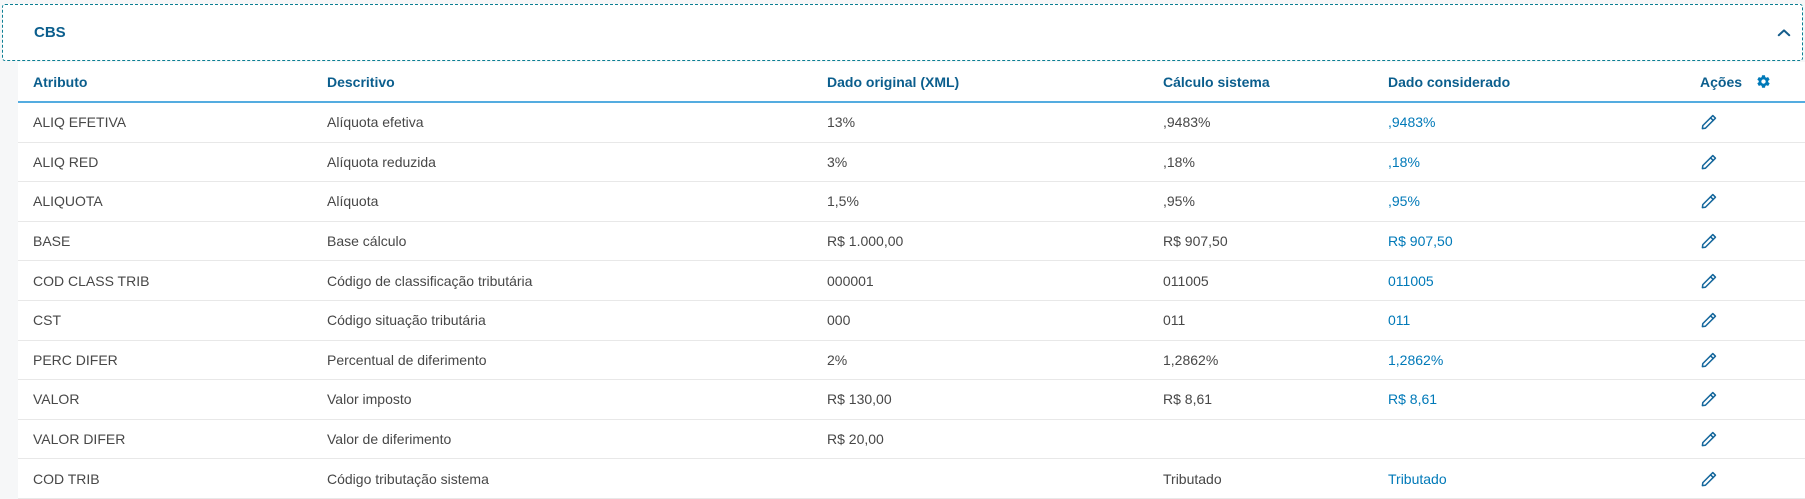 Image resolution: width=1805 pixels, height=499 pixels. What do you see at coordinates (911, 320) in the screenshot?
I see `table-row-cst: CST Código situação tributária 000 011 011` at bounding box center [911, 320].